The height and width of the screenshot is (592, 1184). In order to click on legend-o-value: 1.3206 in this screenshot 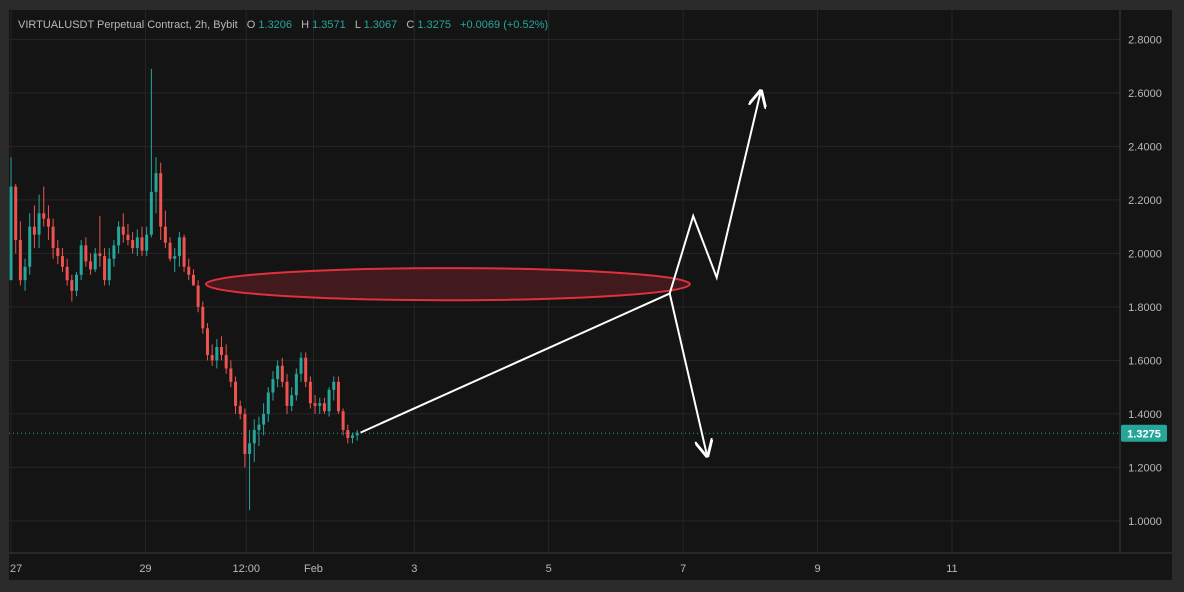, I will do `click(275, 25)`.